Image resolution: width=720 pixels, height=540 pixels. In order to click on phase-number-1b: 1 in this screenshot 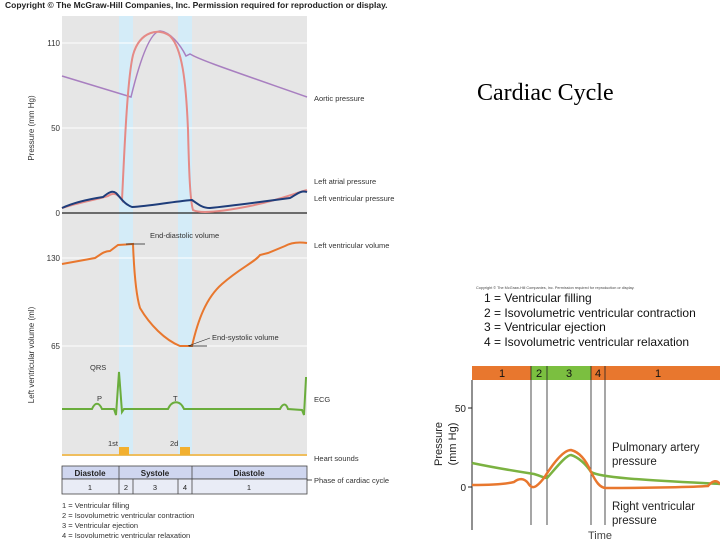, I will do `click(249, 487)`.